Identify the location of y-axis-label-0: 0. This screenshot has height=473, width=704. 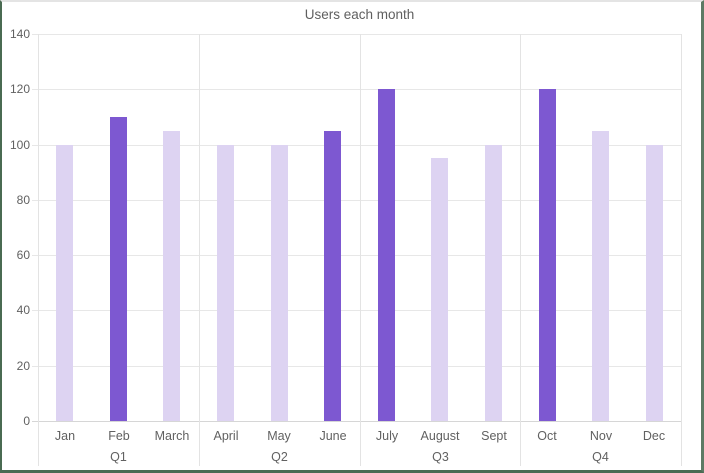
(26, 421).